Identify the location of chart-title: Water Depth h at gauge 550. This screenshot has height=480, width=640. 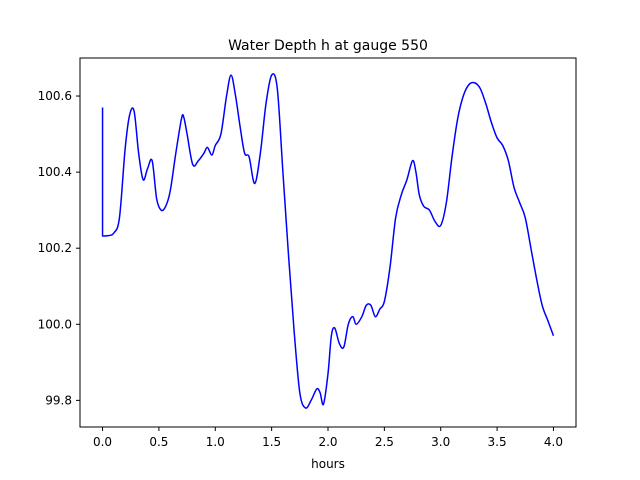
(328, 46).